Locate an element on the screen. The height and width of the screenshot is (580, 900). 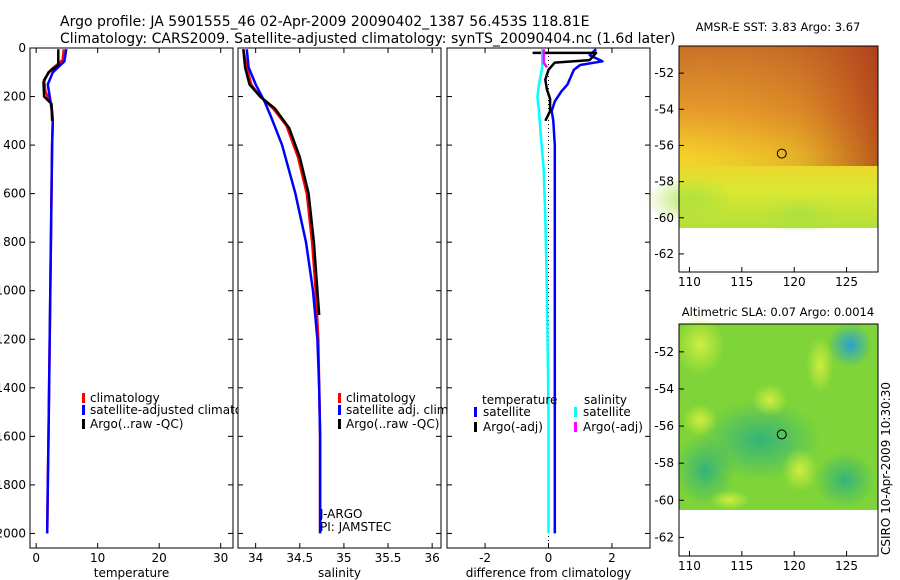
y-tick-label: -56 is located at coordinates (664, 426).